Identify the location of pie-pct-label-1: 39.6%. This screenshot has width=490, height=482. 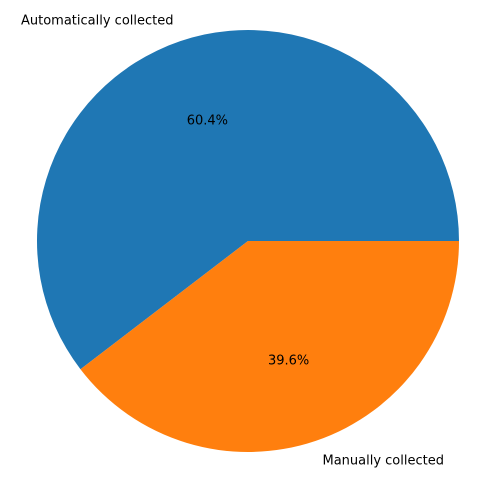
(288, 360).